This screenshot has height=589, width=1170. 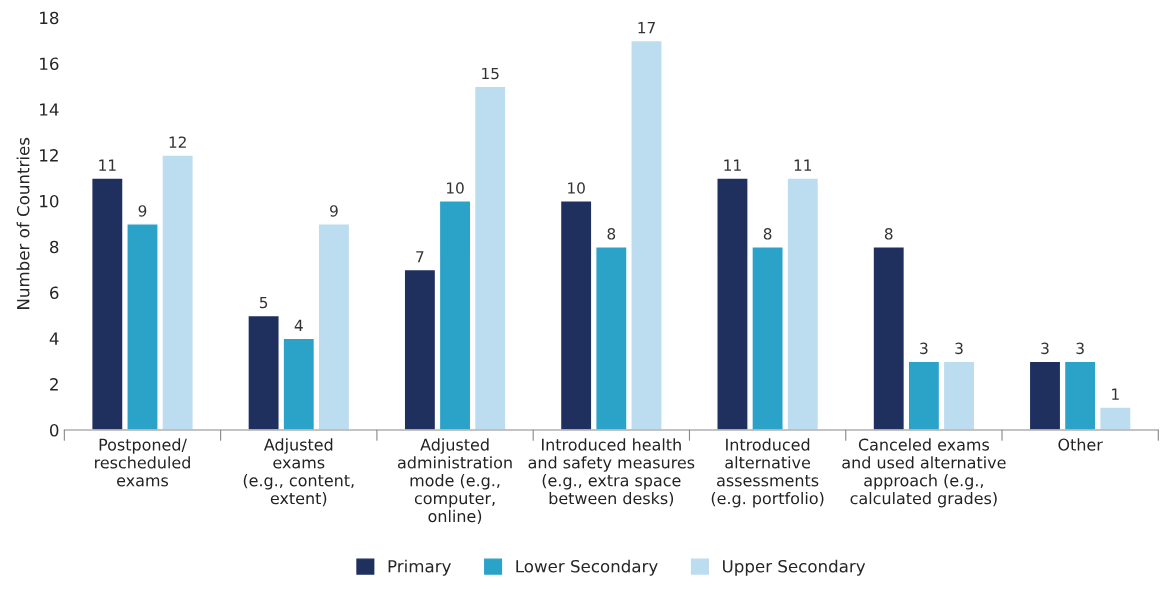 I want to click on data-label: 4, so click(x=298, y=325).